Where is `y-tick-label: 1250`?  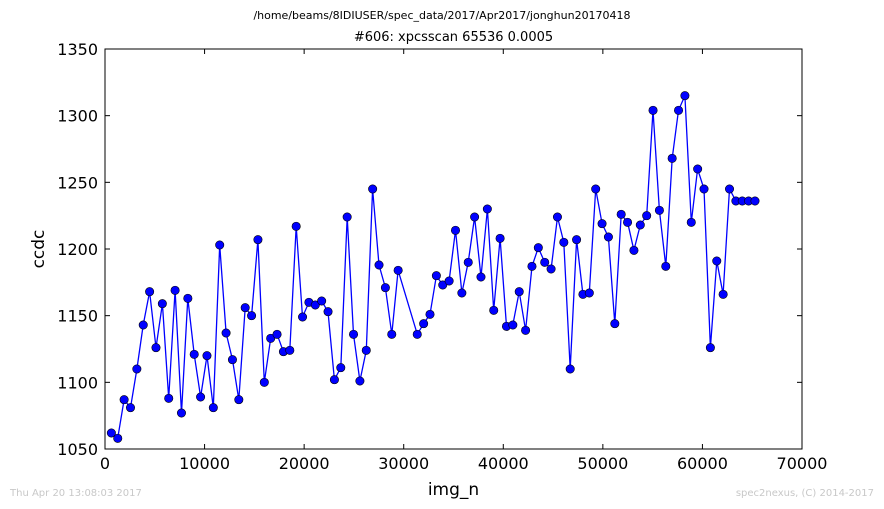 y-tick-label: 1250 is located at coordinates (77, 182).